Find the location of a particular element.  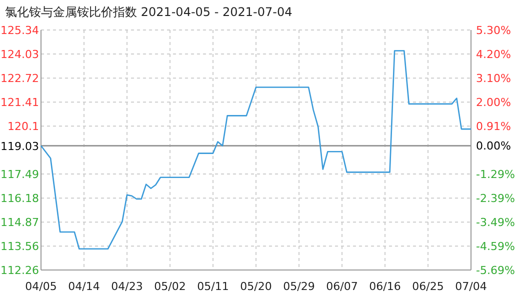

y-tick-label: 124.03 is located at coordinates (19, 55).